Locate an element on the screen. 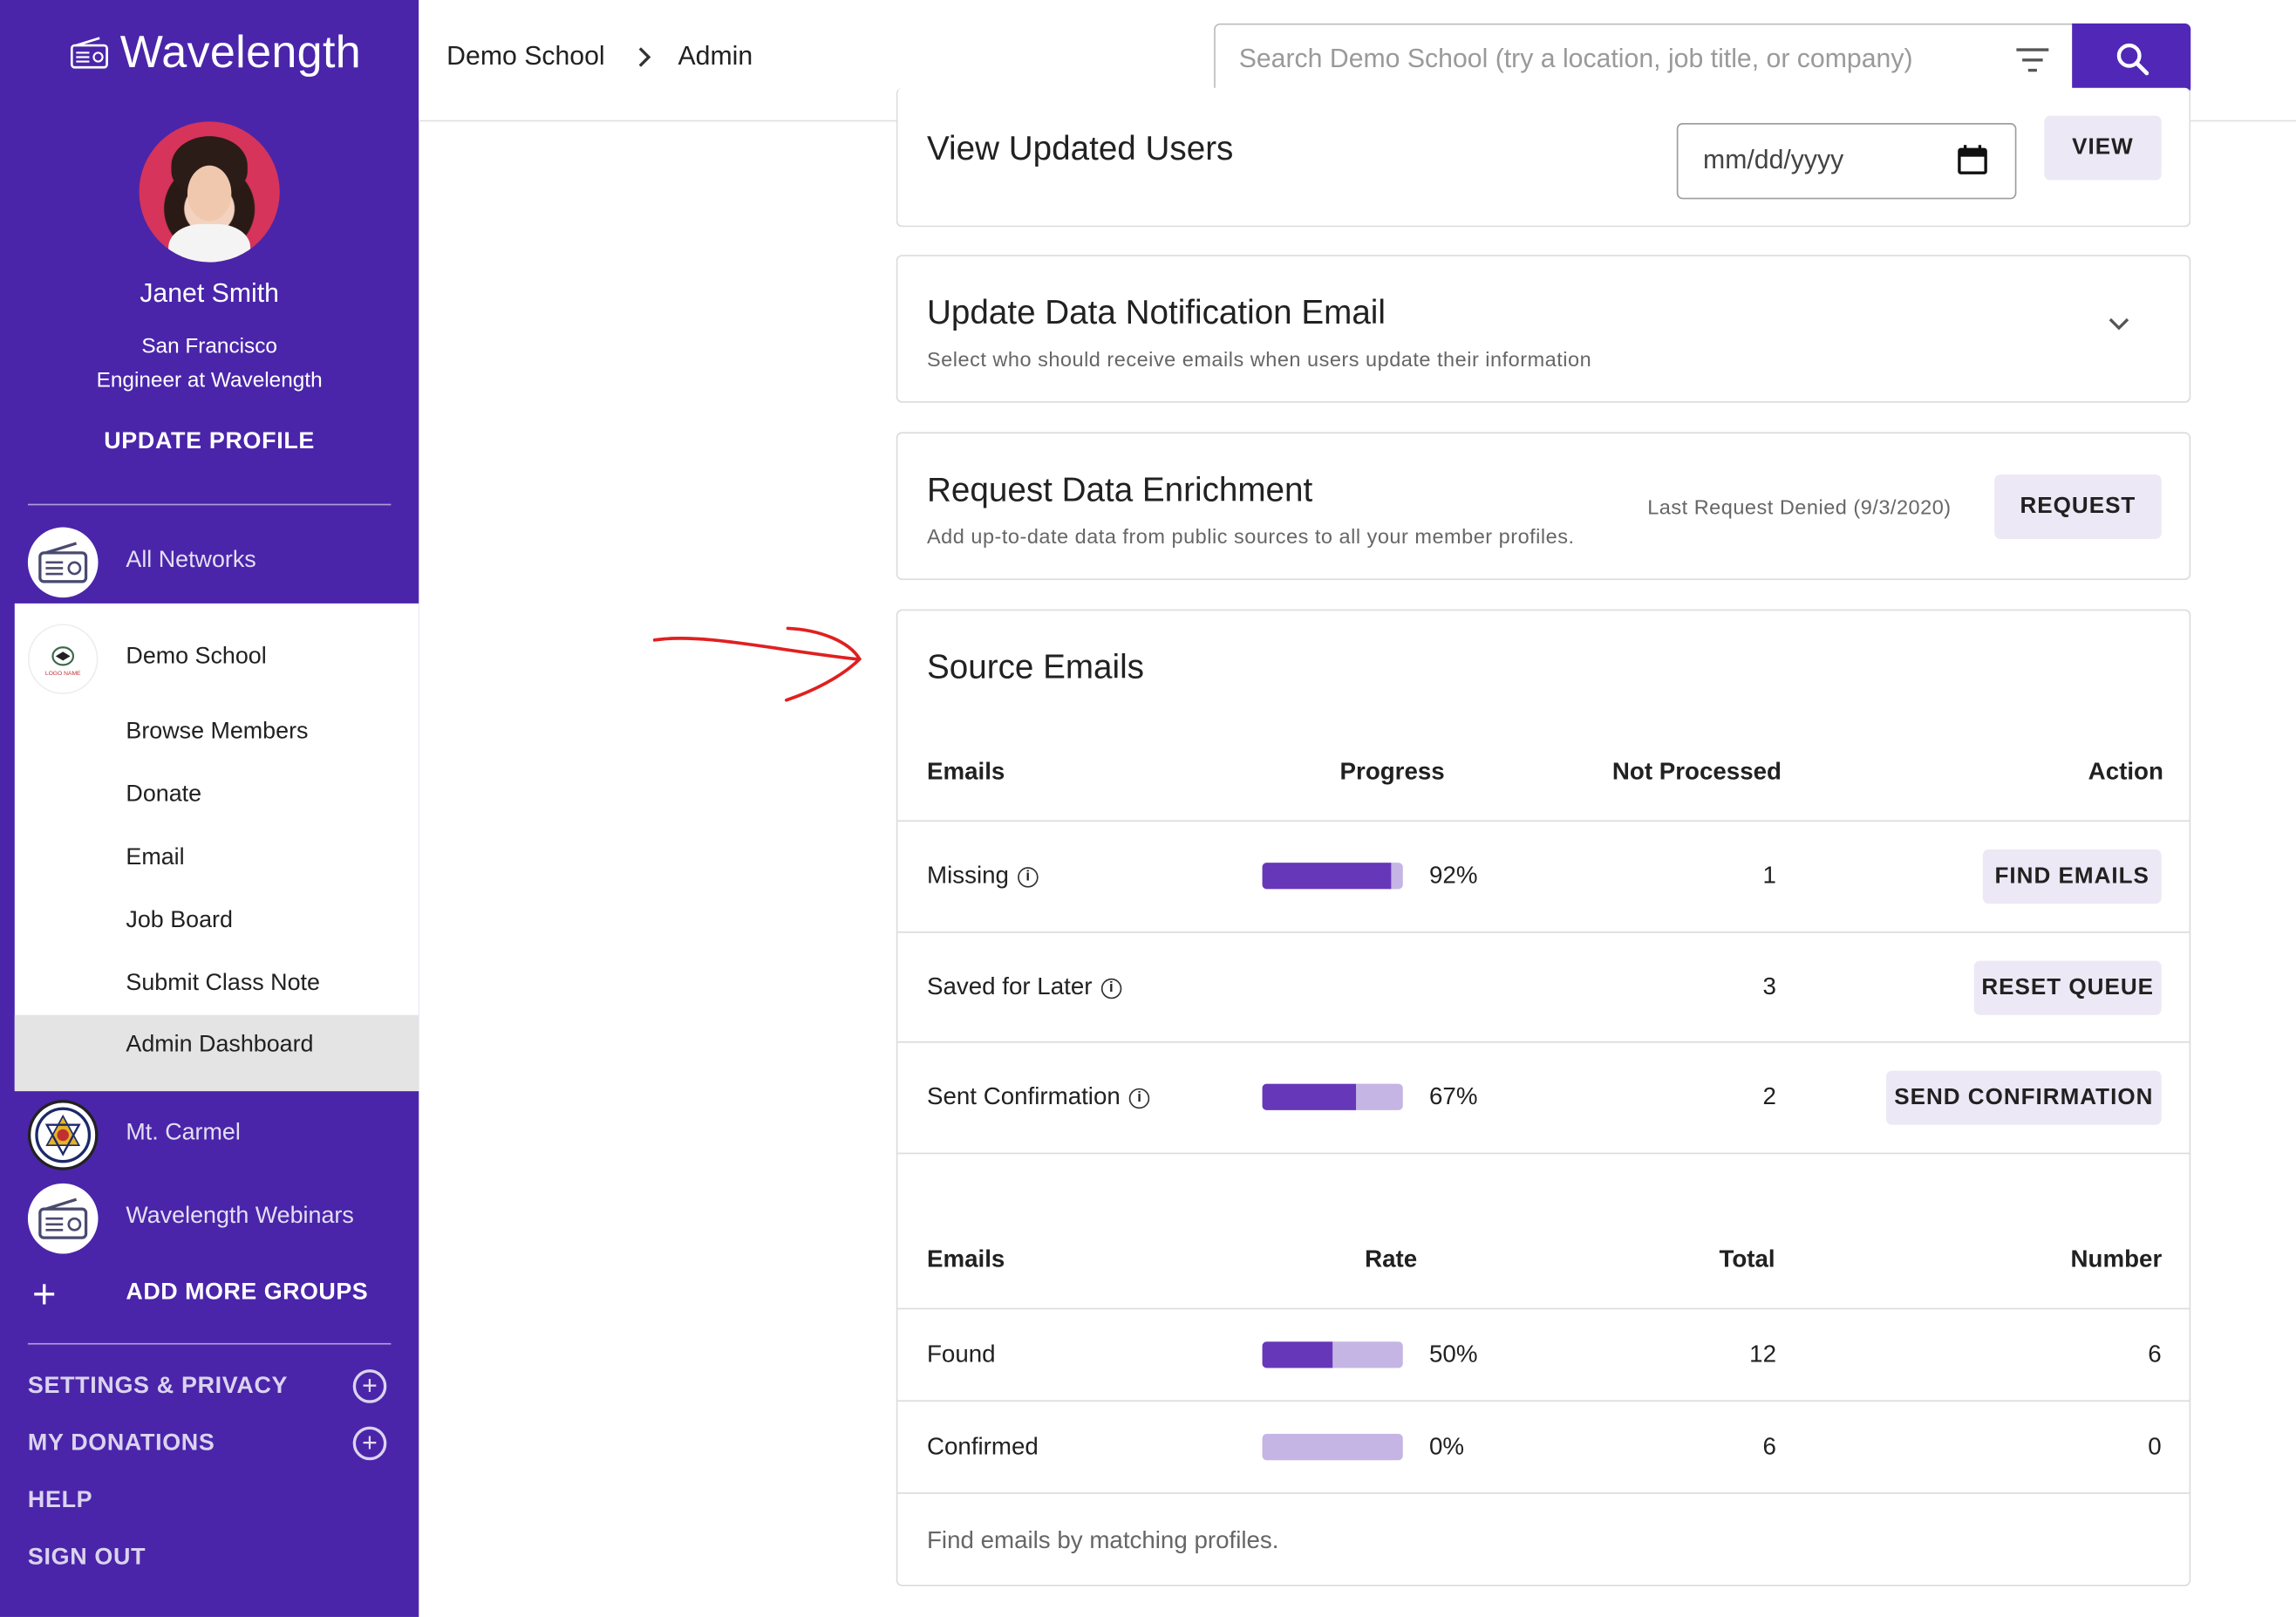 The image size is (2296, 1617). my-donations-link: MY DONATIONS is located at coordinates (121, 1443).